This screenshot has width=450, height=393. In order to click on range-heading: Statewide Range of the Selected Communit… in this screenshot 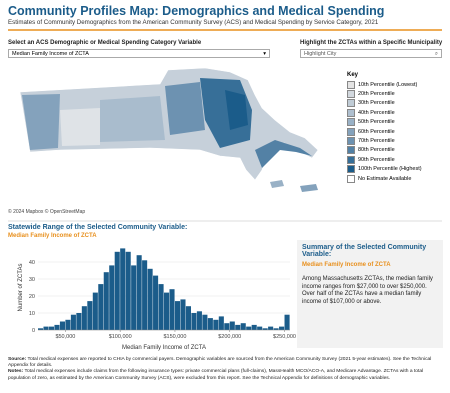, I will do `click(98, 227)`.